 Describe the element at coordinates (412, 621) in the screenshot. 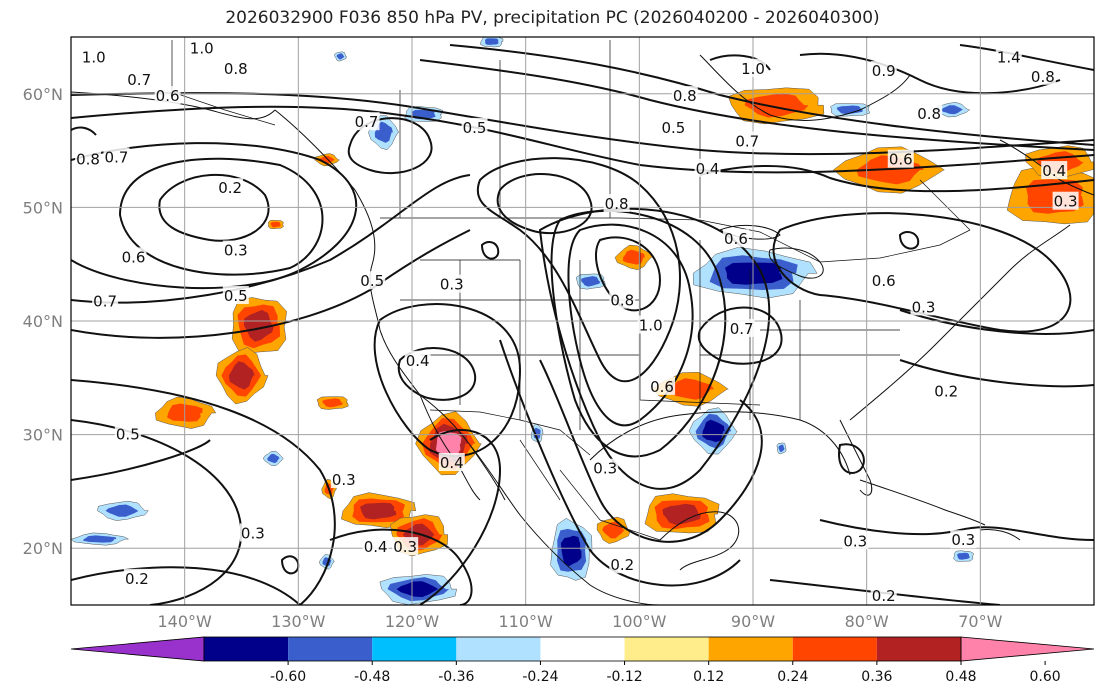

I see `longitude-tick-label: 120°W` at that location.